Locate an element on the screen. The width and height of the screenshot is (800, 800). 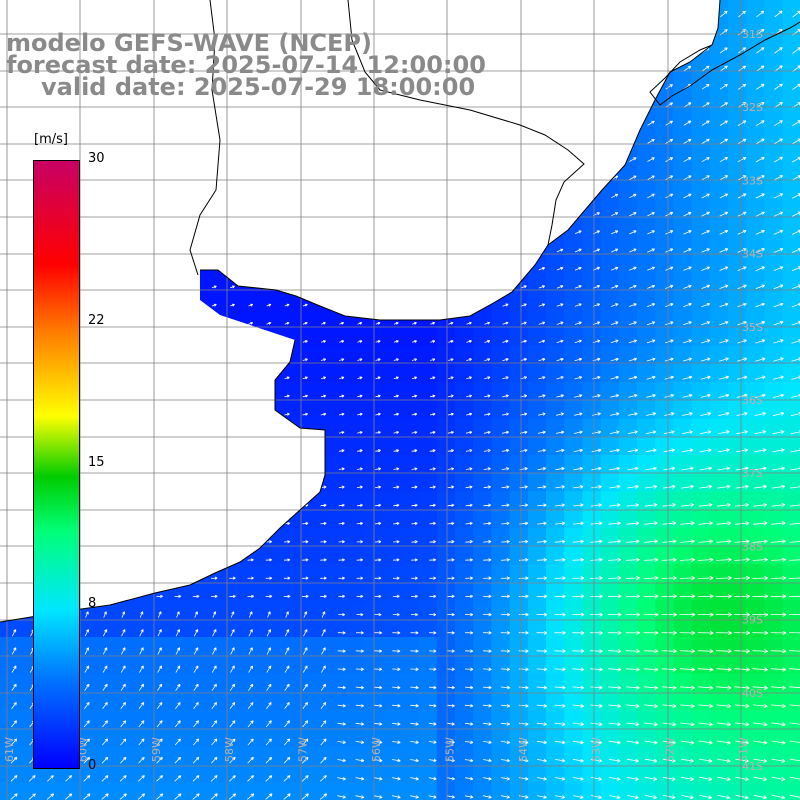
latitude-label: 38S is located at coordinates (752, 546).